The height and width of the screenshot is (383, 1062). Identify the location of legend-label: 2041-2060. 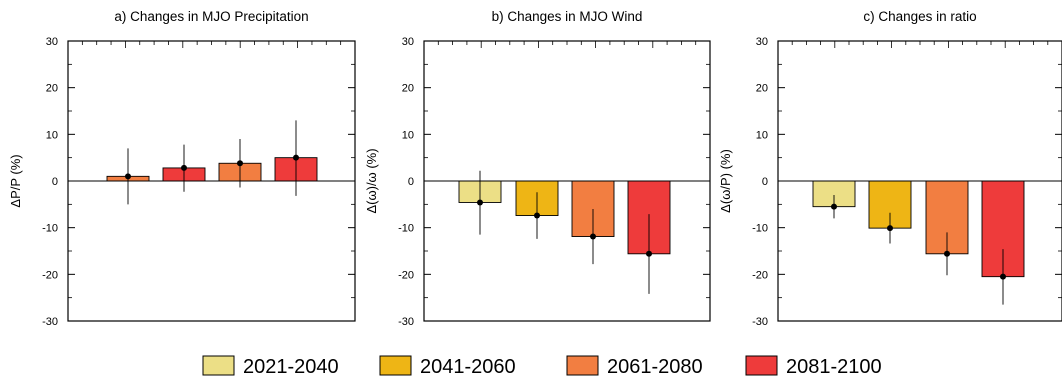
(468, 367).